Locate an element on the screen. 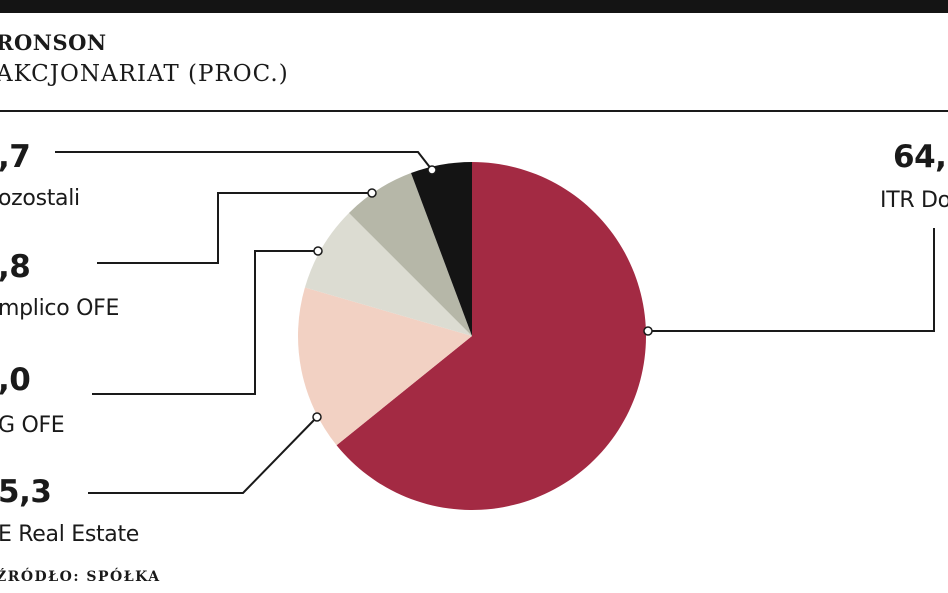 The width and height of the screenshot is (948, 593). top-bar is located at coordinates (474, 6).